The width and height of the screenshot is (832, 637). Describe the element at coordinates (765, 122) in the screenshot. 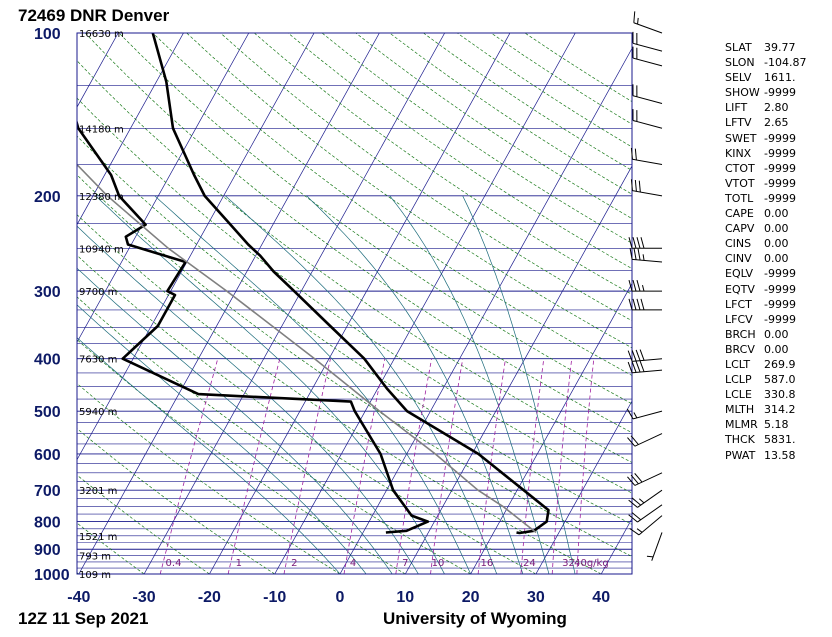

I see `index-row: LFTV 2.65` at that location.